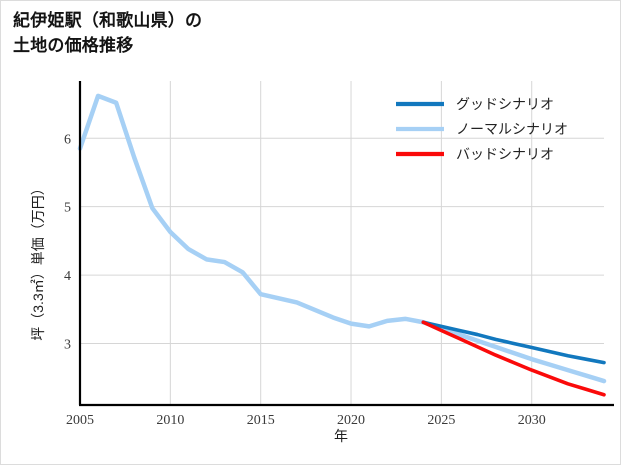  Describe the element at coordinates (67, 276) in the screenshot. I see `y-tick-label: 4` at that location.